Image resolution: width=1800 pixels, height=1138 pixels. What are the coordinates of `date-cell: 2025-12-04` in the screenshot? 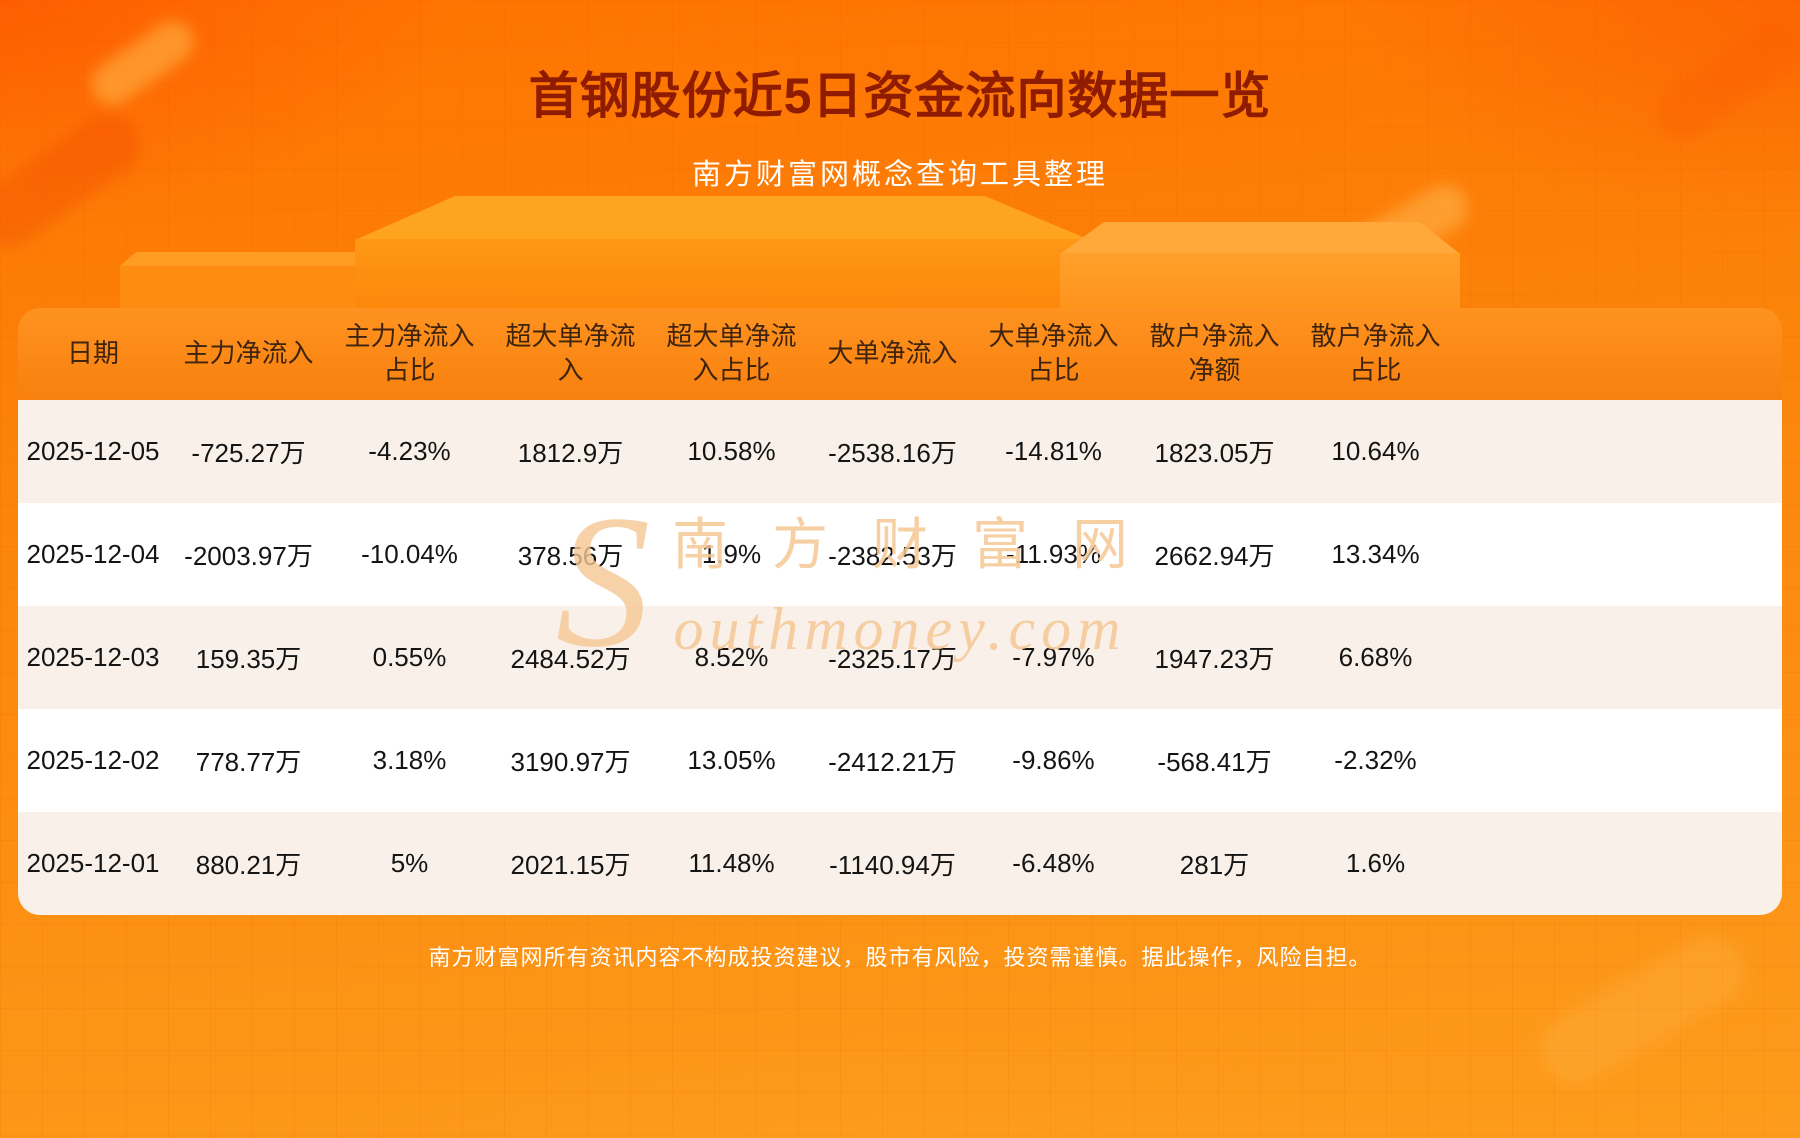 It's located at (93, 554).